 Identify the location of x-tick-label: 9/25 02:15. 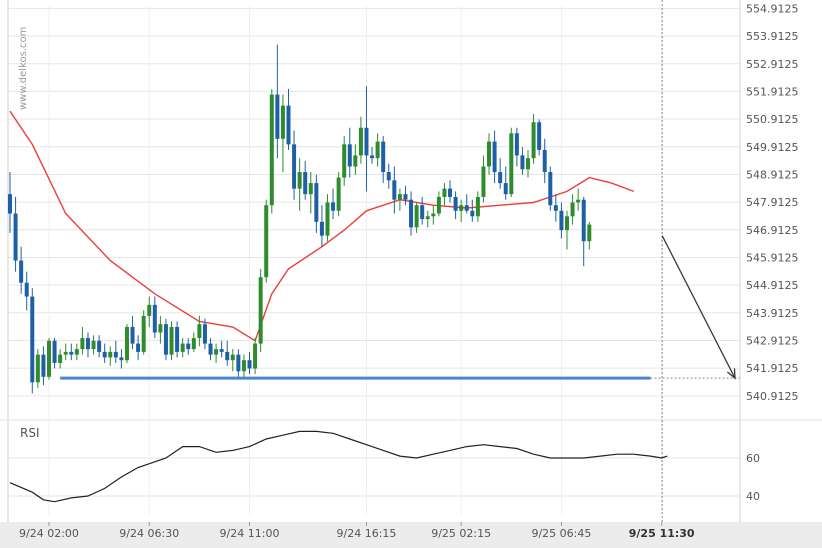
(461, 533).